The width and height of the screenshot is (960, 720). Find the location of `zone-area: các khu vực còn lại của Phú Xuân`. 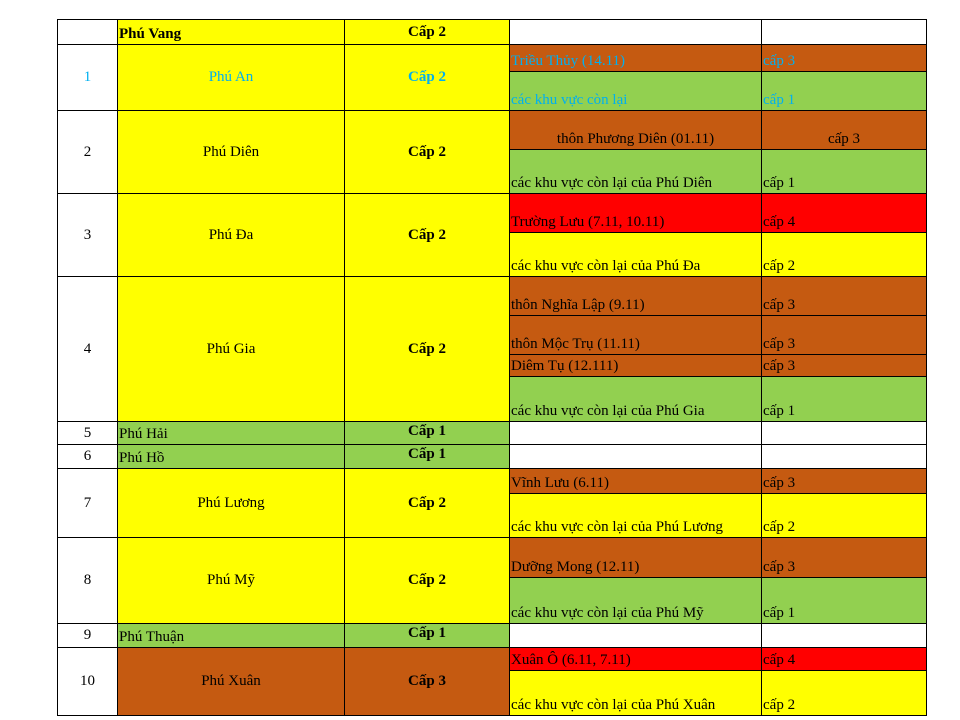

zone-area: các khu vực còn lại của Phú Xuân is located at coordinates (635, 693).